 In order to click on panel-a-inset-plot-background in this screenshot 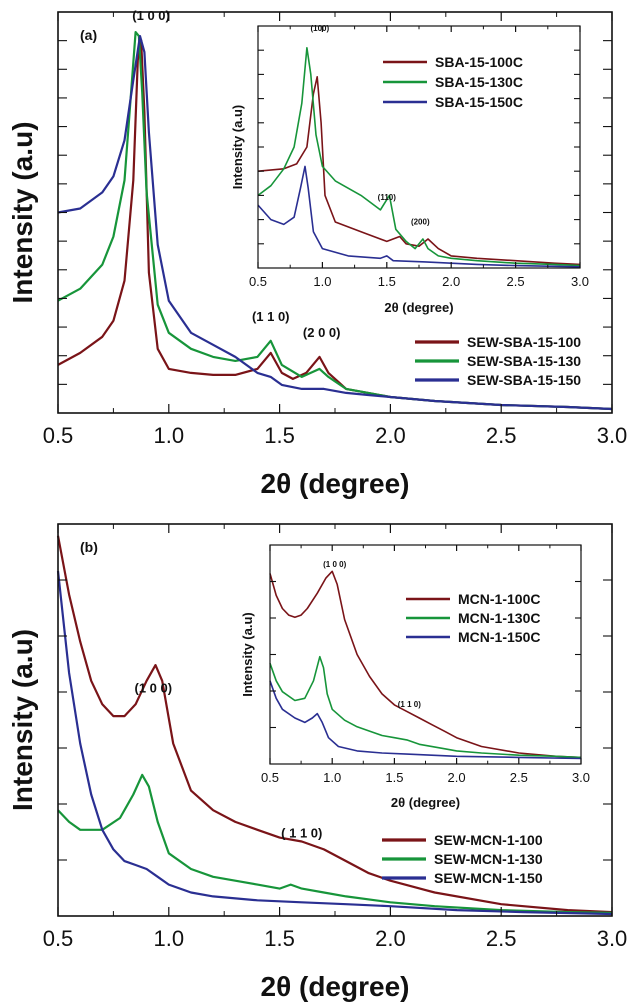, I will do `click(419, 147)`.